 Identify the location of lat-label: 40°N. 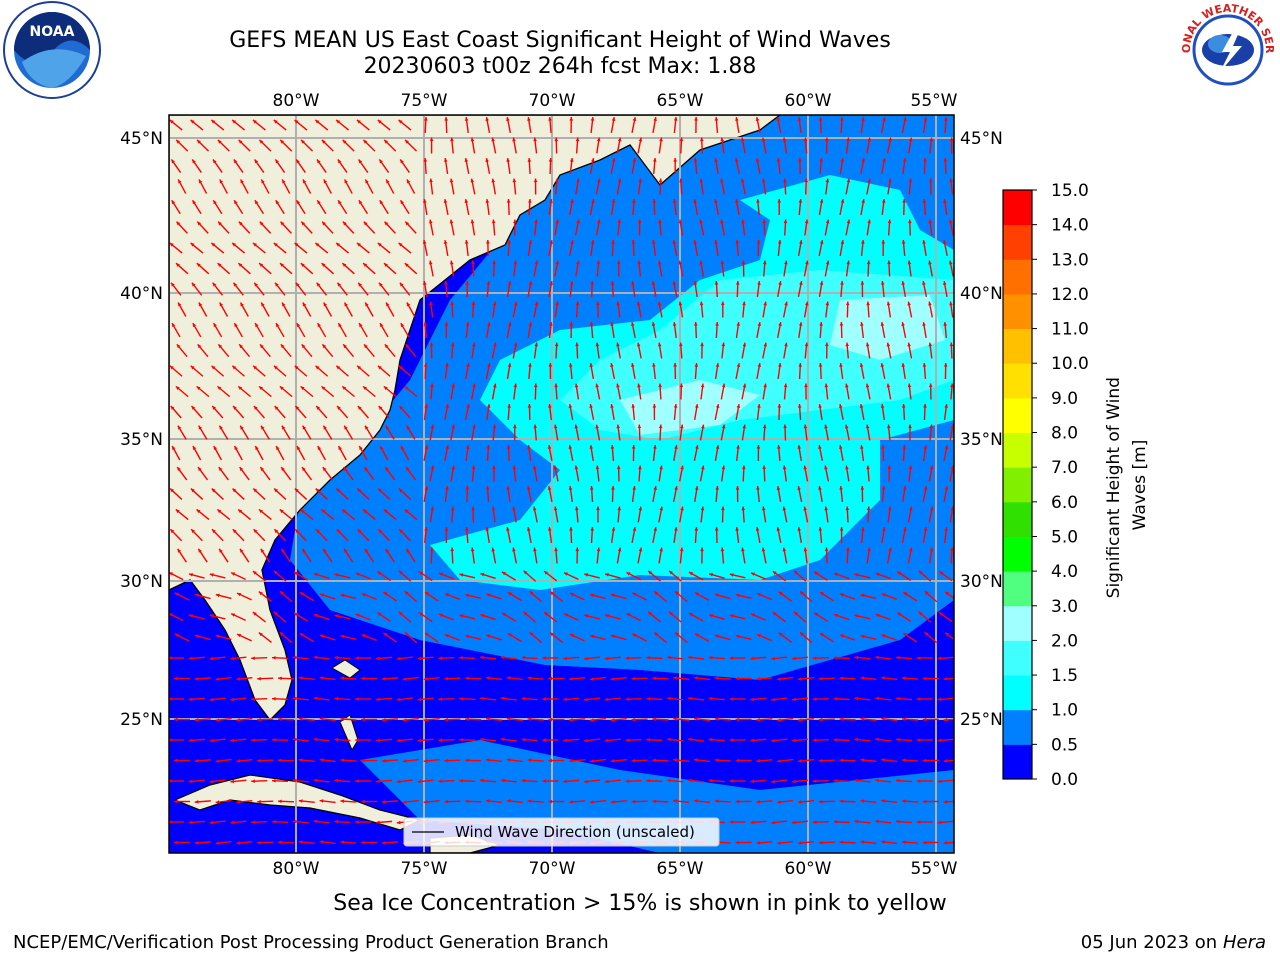
(981, 294).